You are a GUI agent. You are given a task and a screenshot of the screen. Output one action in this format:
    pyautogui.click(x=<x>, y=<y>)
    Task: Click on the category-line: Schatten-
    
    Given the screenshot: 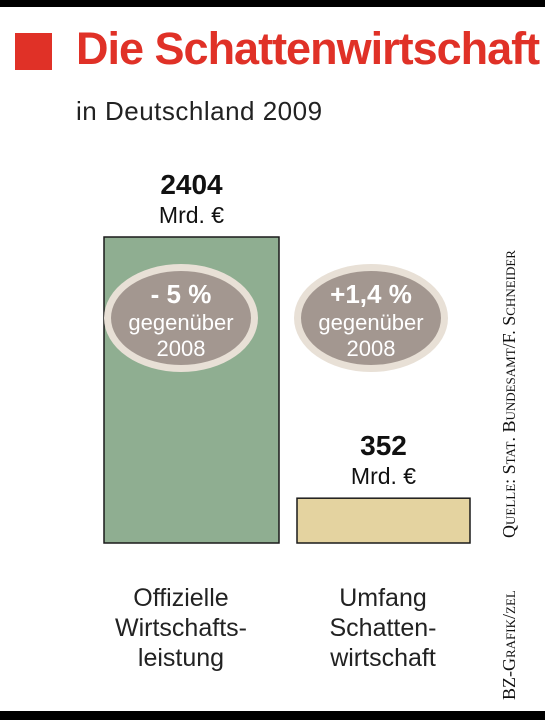 What is the action you would take?
    pyautogui.click(x=383, y=628)
    